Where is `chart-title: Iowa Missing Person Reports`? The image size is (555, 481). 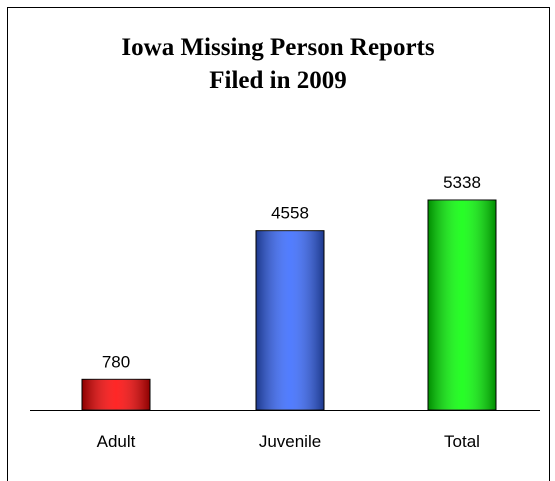 chart-title: Iowa Missing Person Reports is located at coordinates (277, 47).